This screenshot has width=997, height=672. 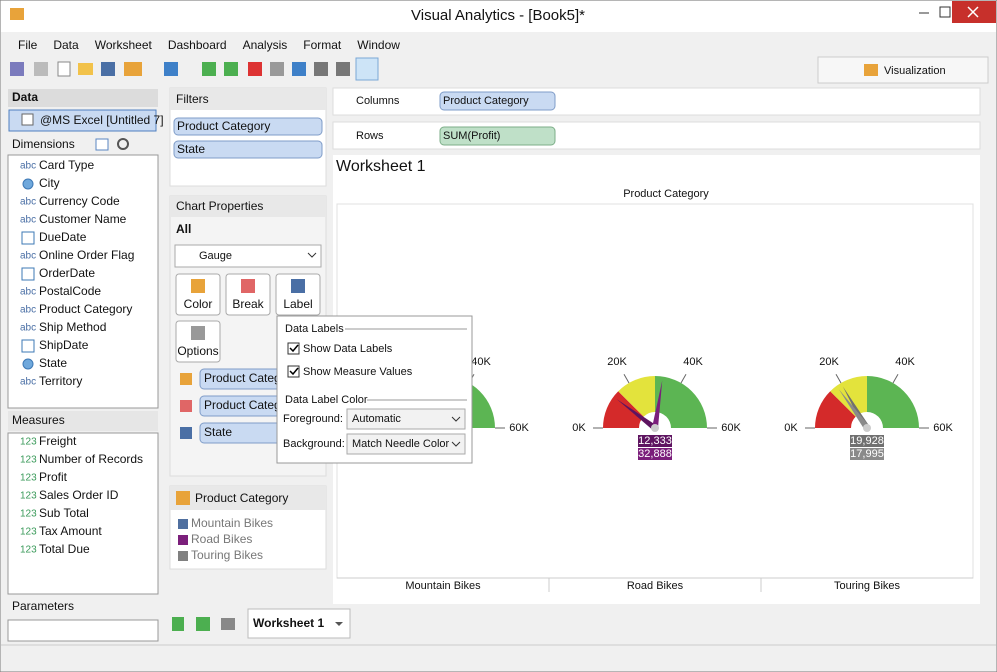 What do you see at coordinates (178, 624) in the screenshot?
I see `new-sheet` at bounding box center [178, 624].